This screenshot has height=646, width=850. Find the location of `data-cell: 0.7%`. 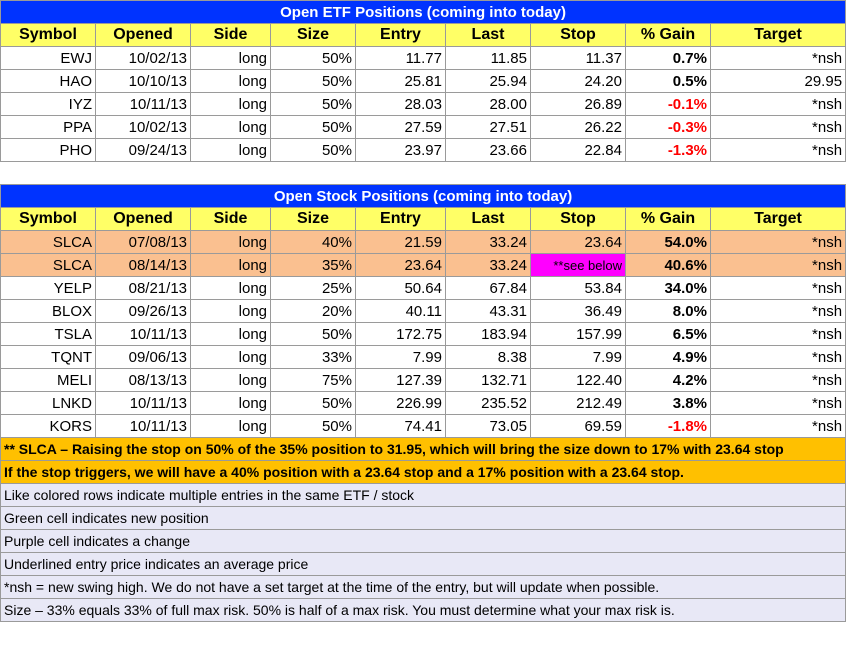

data-cell: 0.7% is located at coordinates (668, 58).